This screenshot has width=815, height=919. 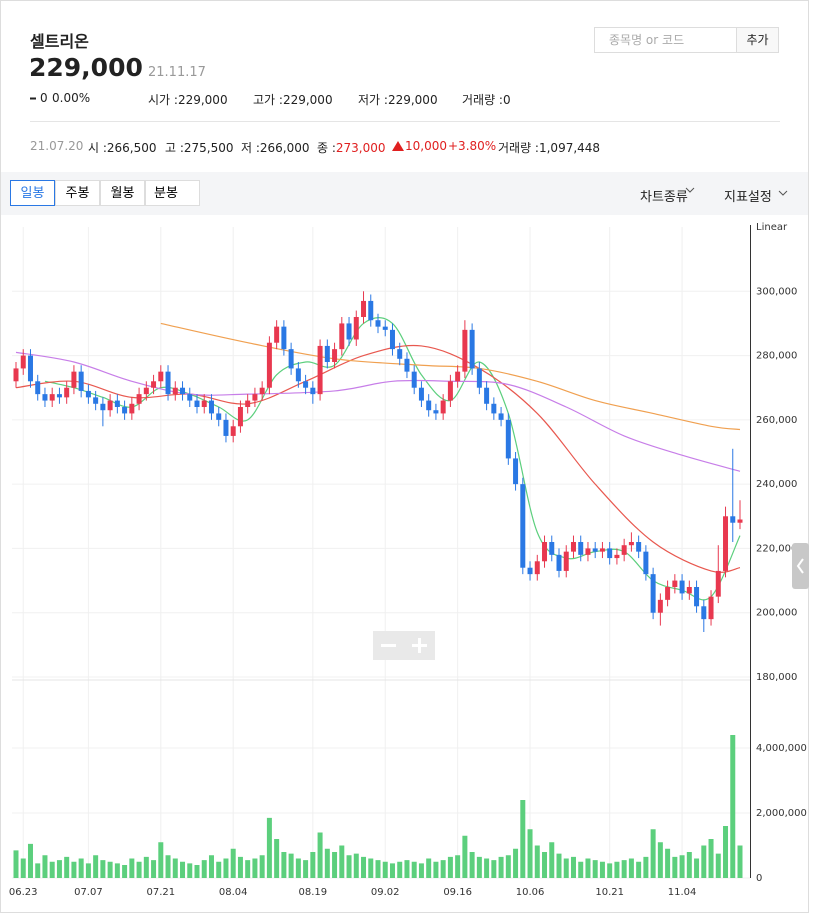 What do you see at coordinates (250, 148) in the screenshot?
I see `label: 저 :` at bounding box center [250, 148].